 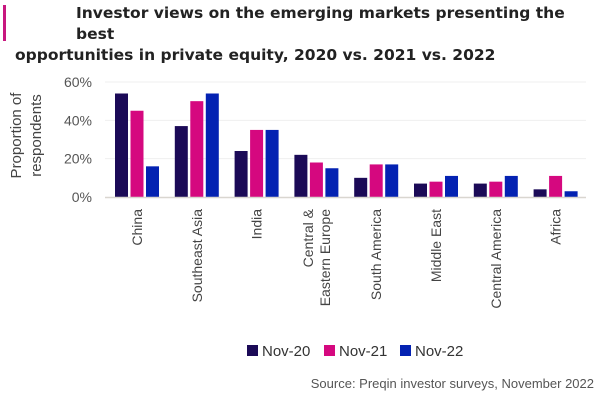 What do you see at coordinates (78, 82) in the screenshot?
I see `y-tick-label: 60%` at bounding box center [78, 82].